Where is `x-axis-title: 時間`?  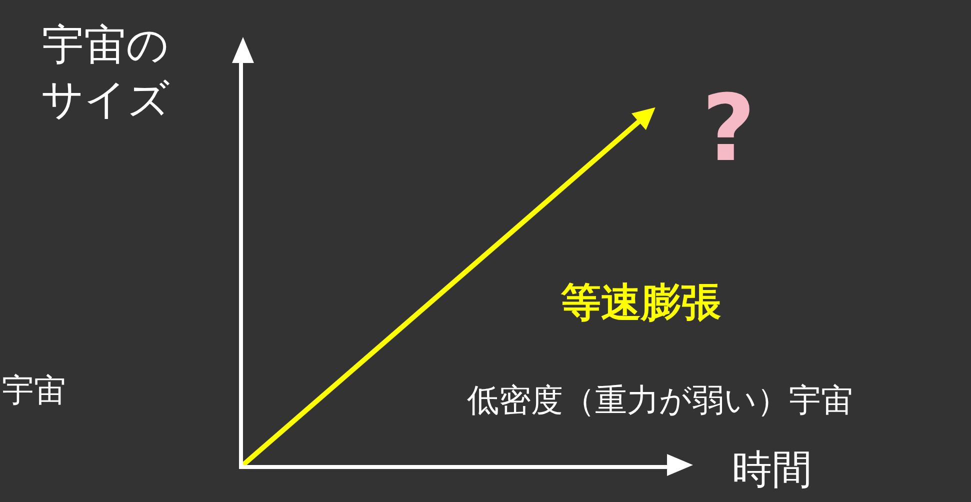 x-axis-title: 時間 is located at coordinates (772, 470).